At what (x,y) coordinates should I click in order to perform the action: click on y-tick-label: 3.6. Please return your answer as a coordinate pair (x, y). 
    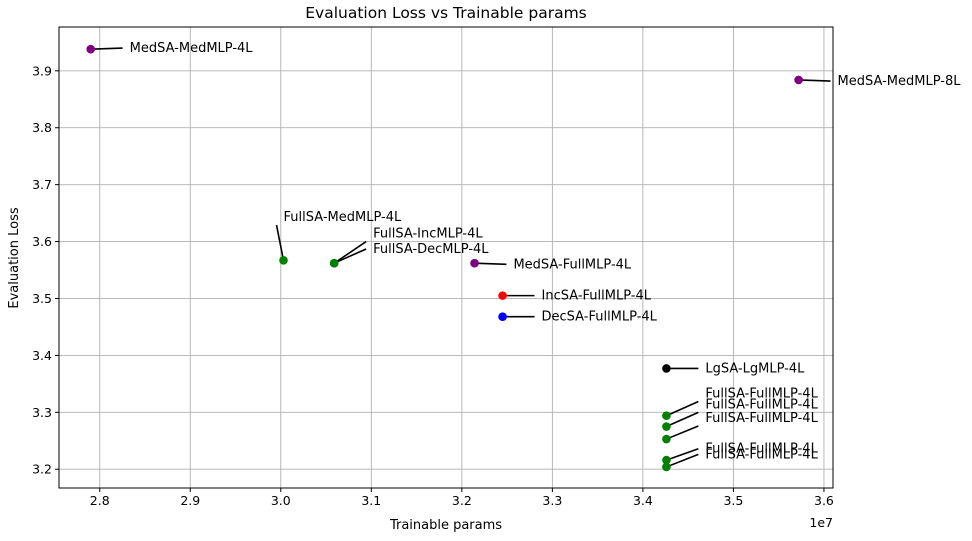
    Looking at the image, I should click on (42, 241).